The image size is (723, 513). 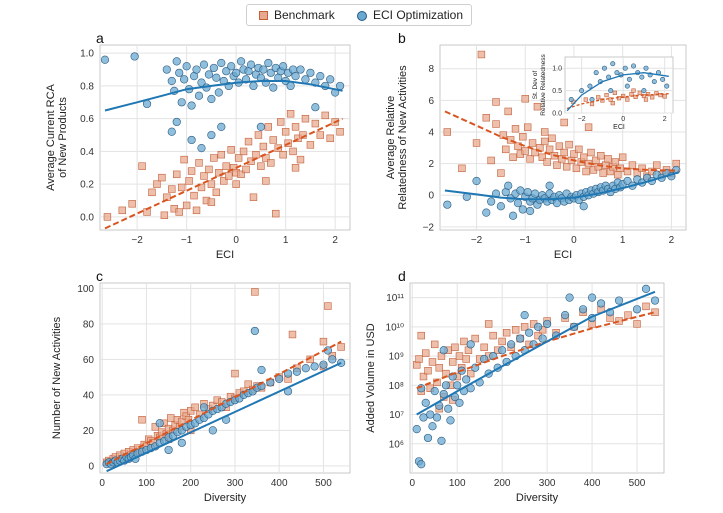 What do you see at coordinates (402, 38) in the screenshot?
I see `panel-label: b` at bounding box center [402, 38].